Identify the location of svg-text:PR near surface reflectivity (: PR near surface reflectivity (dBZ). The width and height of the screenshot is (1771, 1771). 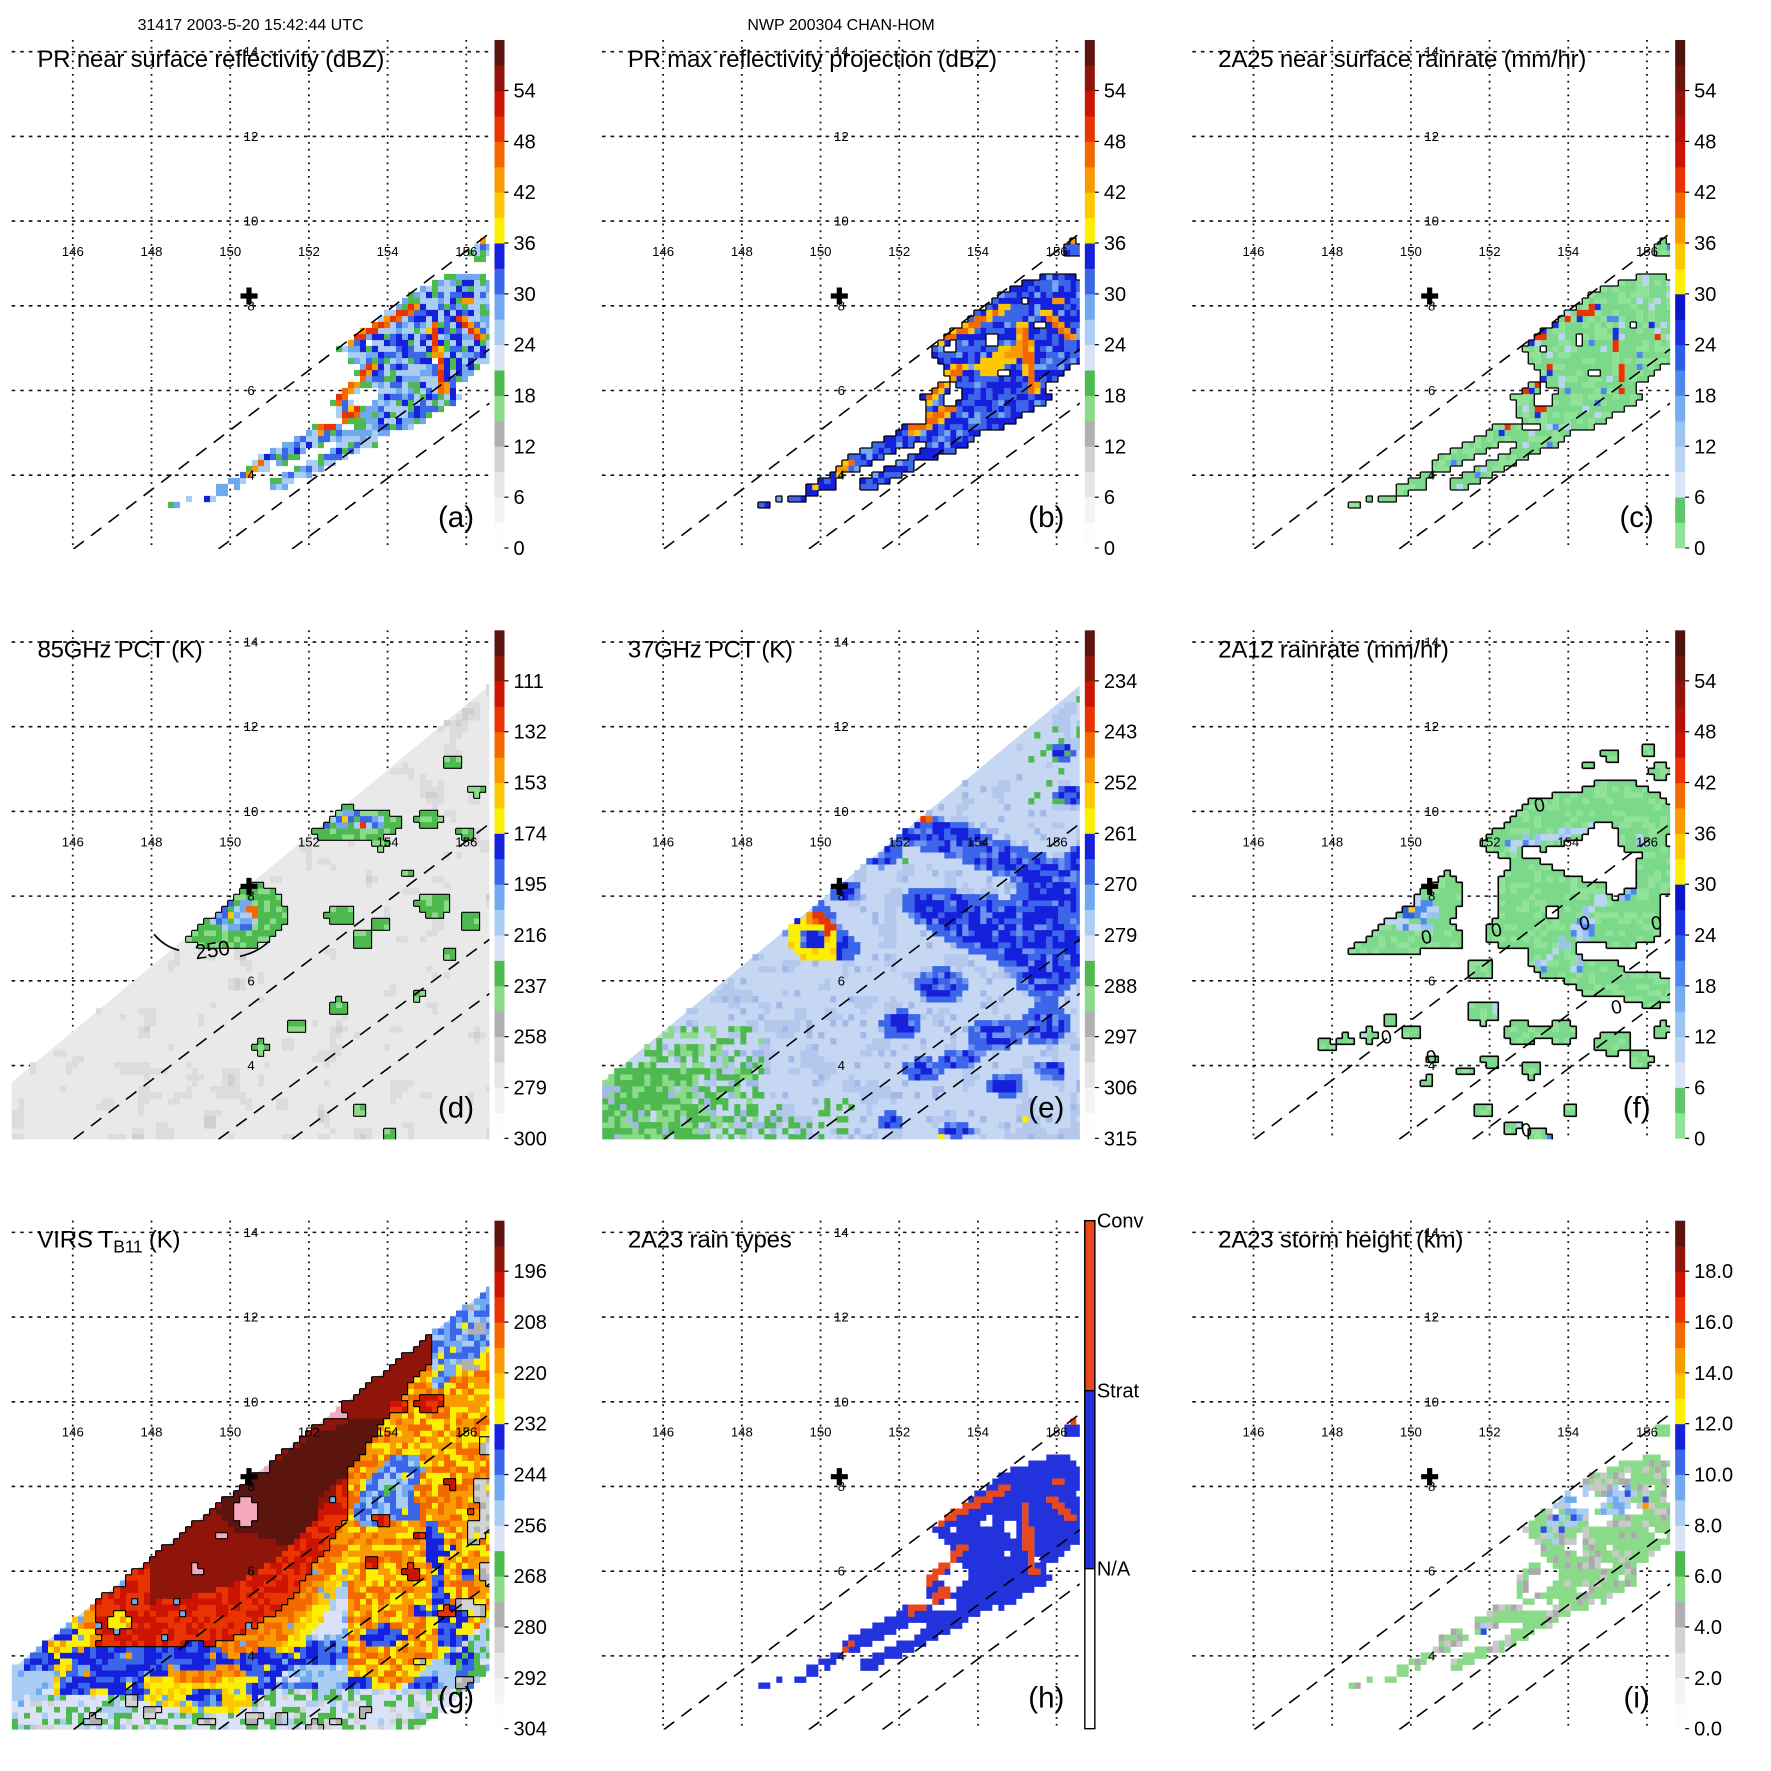
(211, 59).